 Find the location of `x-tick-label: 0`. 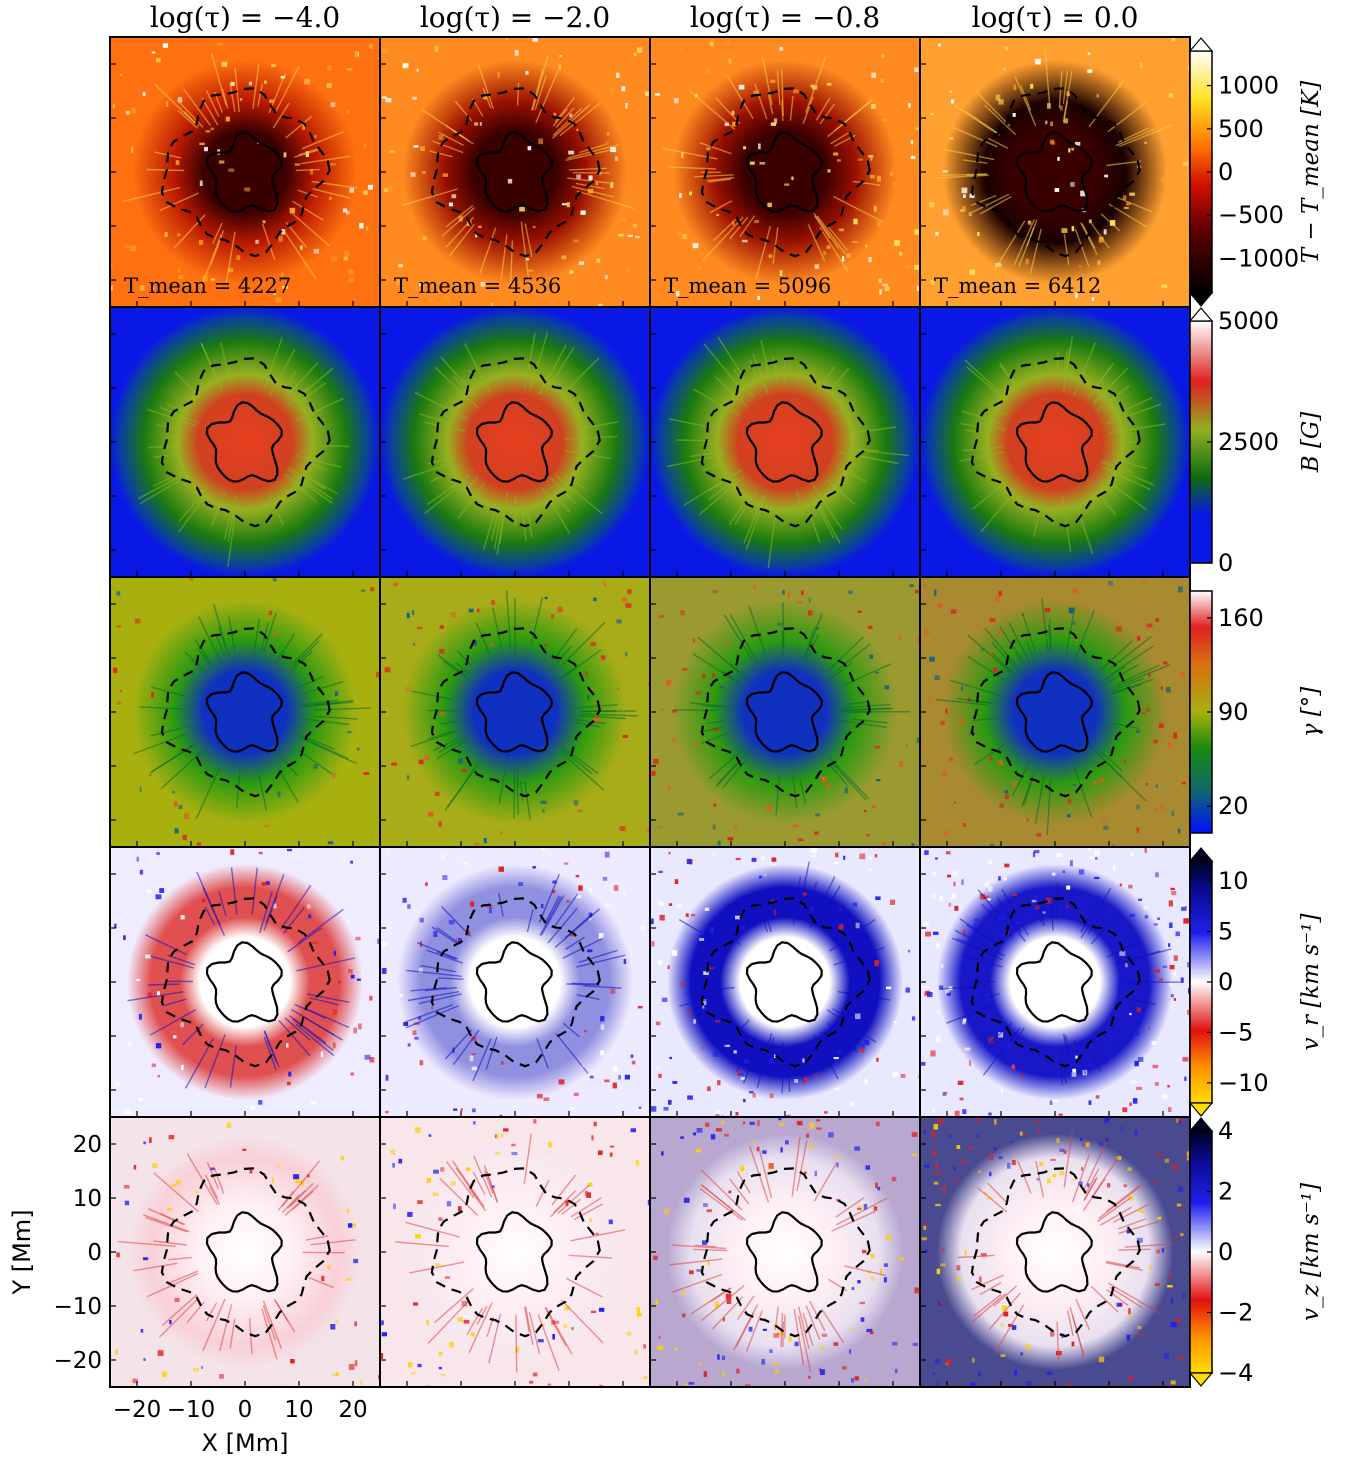

x-tick-label: 0 is located at coordinates (245, 1410).